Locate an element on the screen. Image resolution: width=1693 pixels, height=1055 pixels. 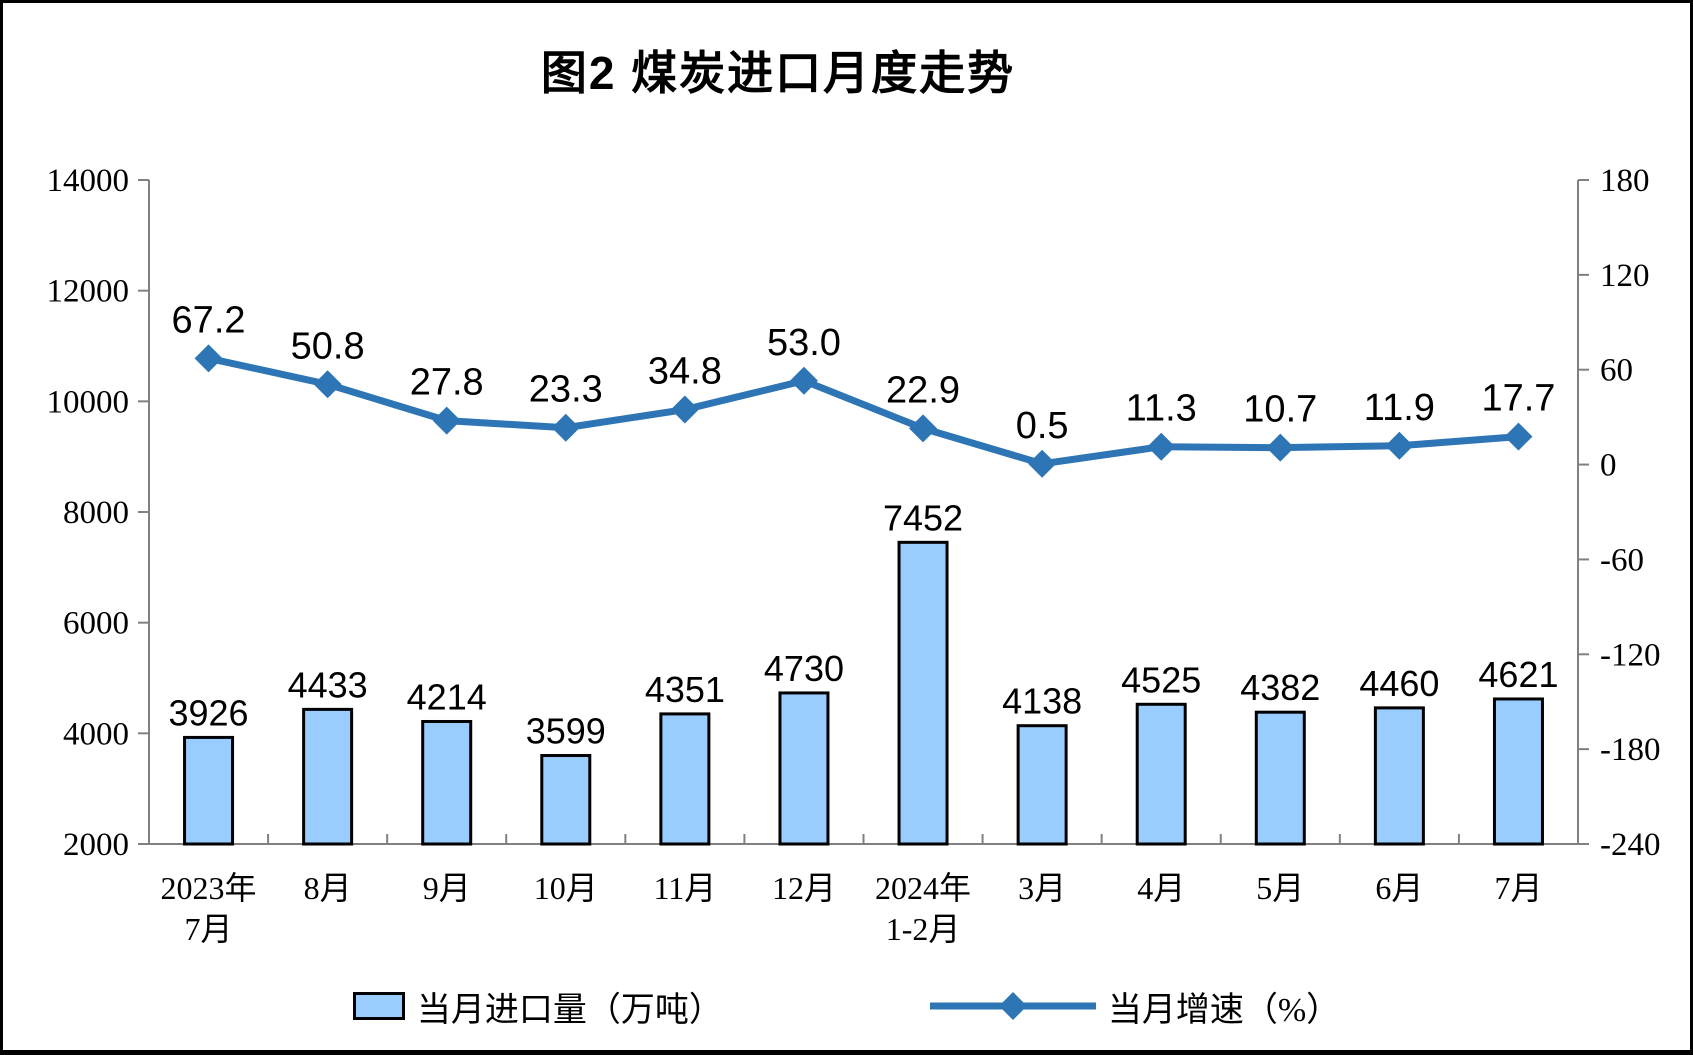
x-category-label: 10月 is located at coordinates (566, 888).